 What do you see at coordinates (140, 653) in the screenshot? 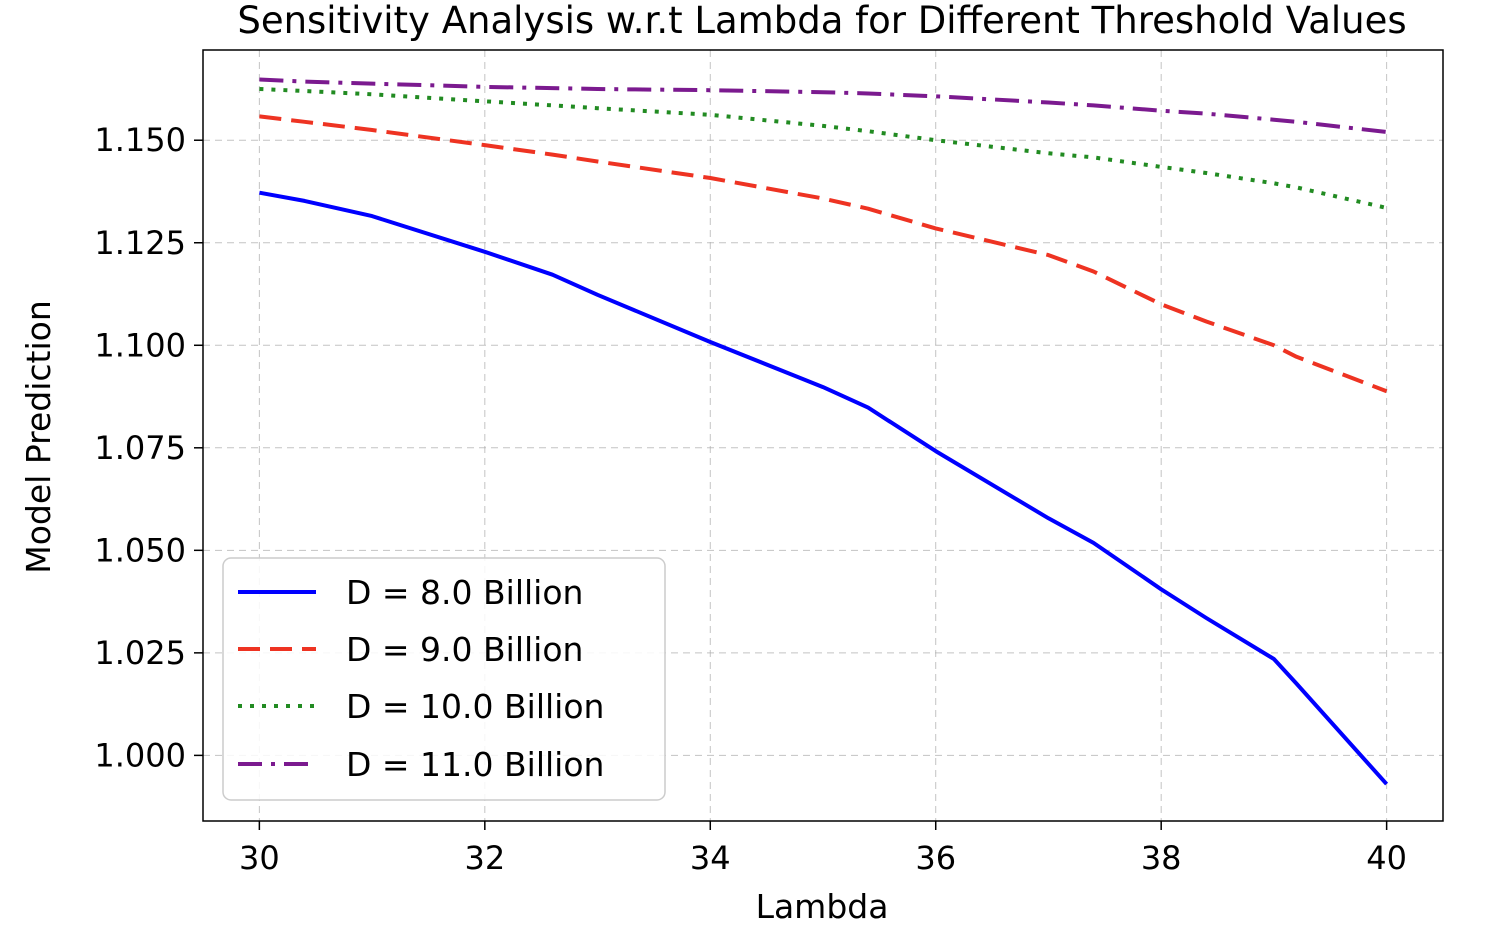
I see `y-tick-label: 1.025` at bounding box center [140, 653].